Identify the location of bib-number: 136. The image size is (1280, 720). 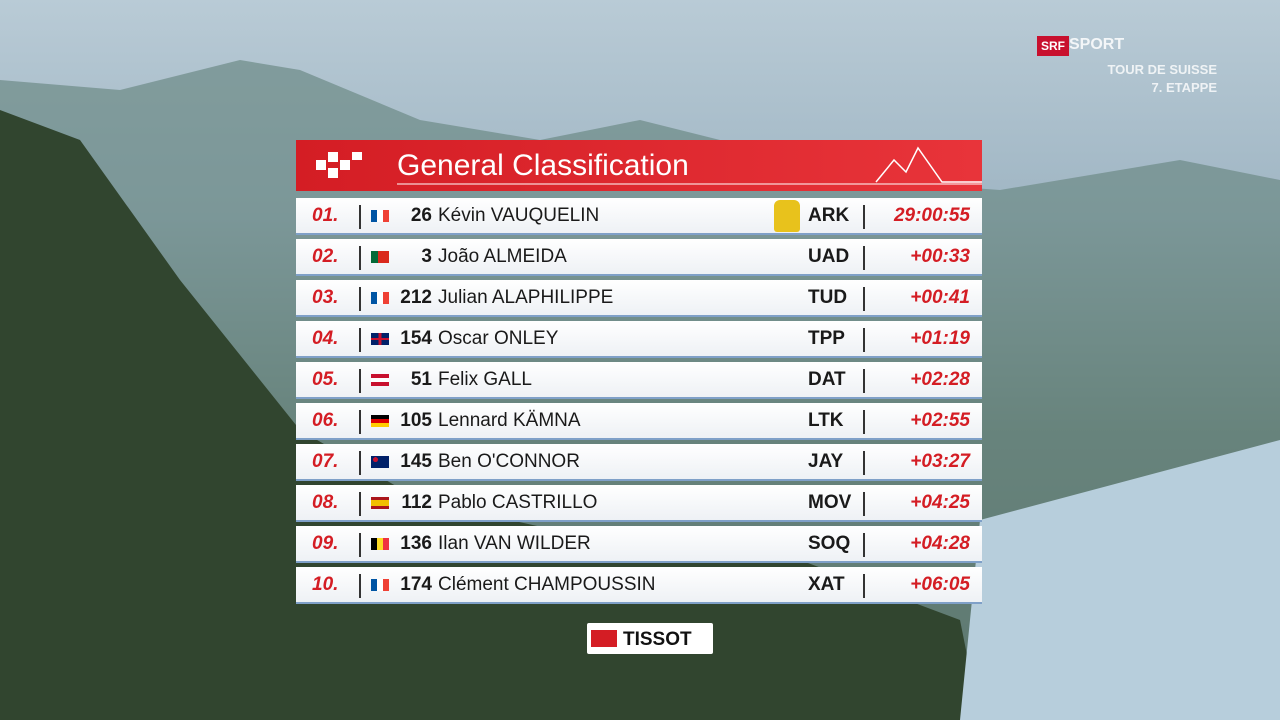
(416, 543).